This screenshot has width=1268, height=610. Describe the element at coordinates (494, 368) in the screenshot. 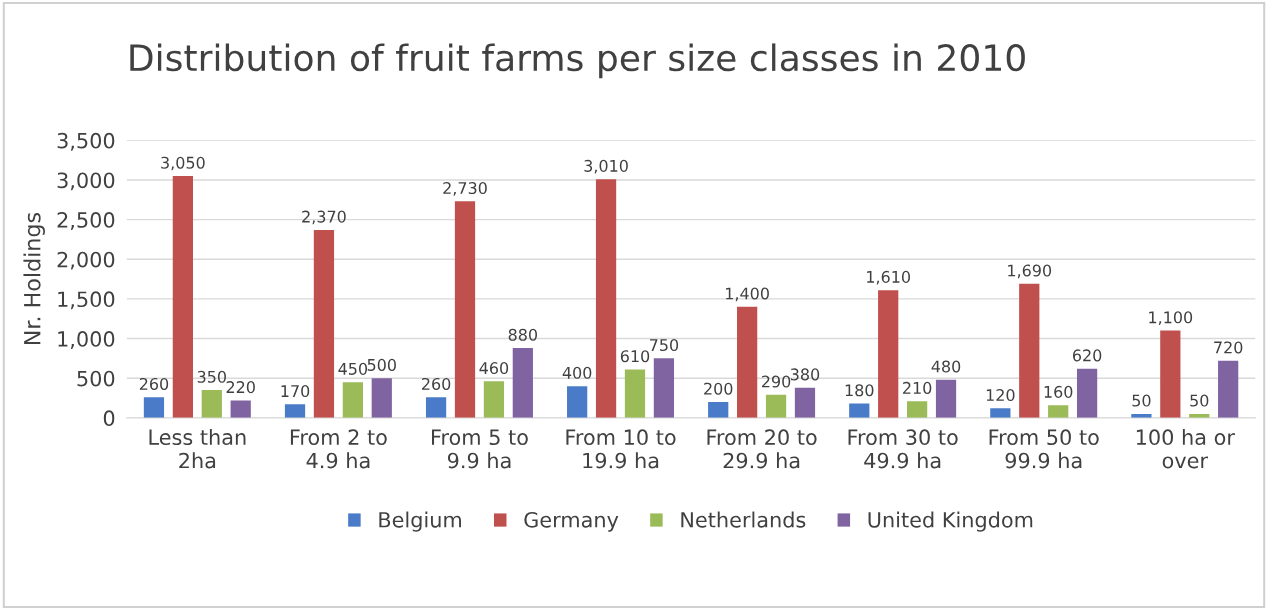

I see `data-label: 460` at that location.